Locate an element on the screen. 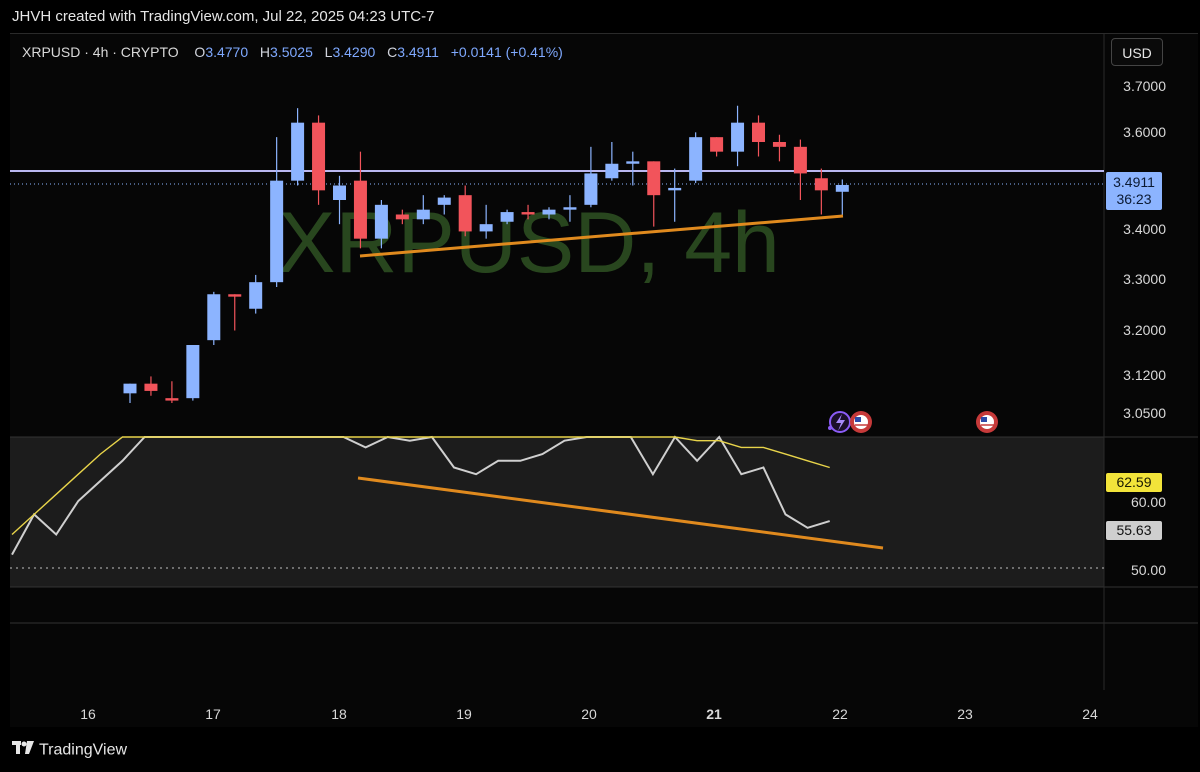  high-value: 3.5025 is located at coordinates (291, 52).